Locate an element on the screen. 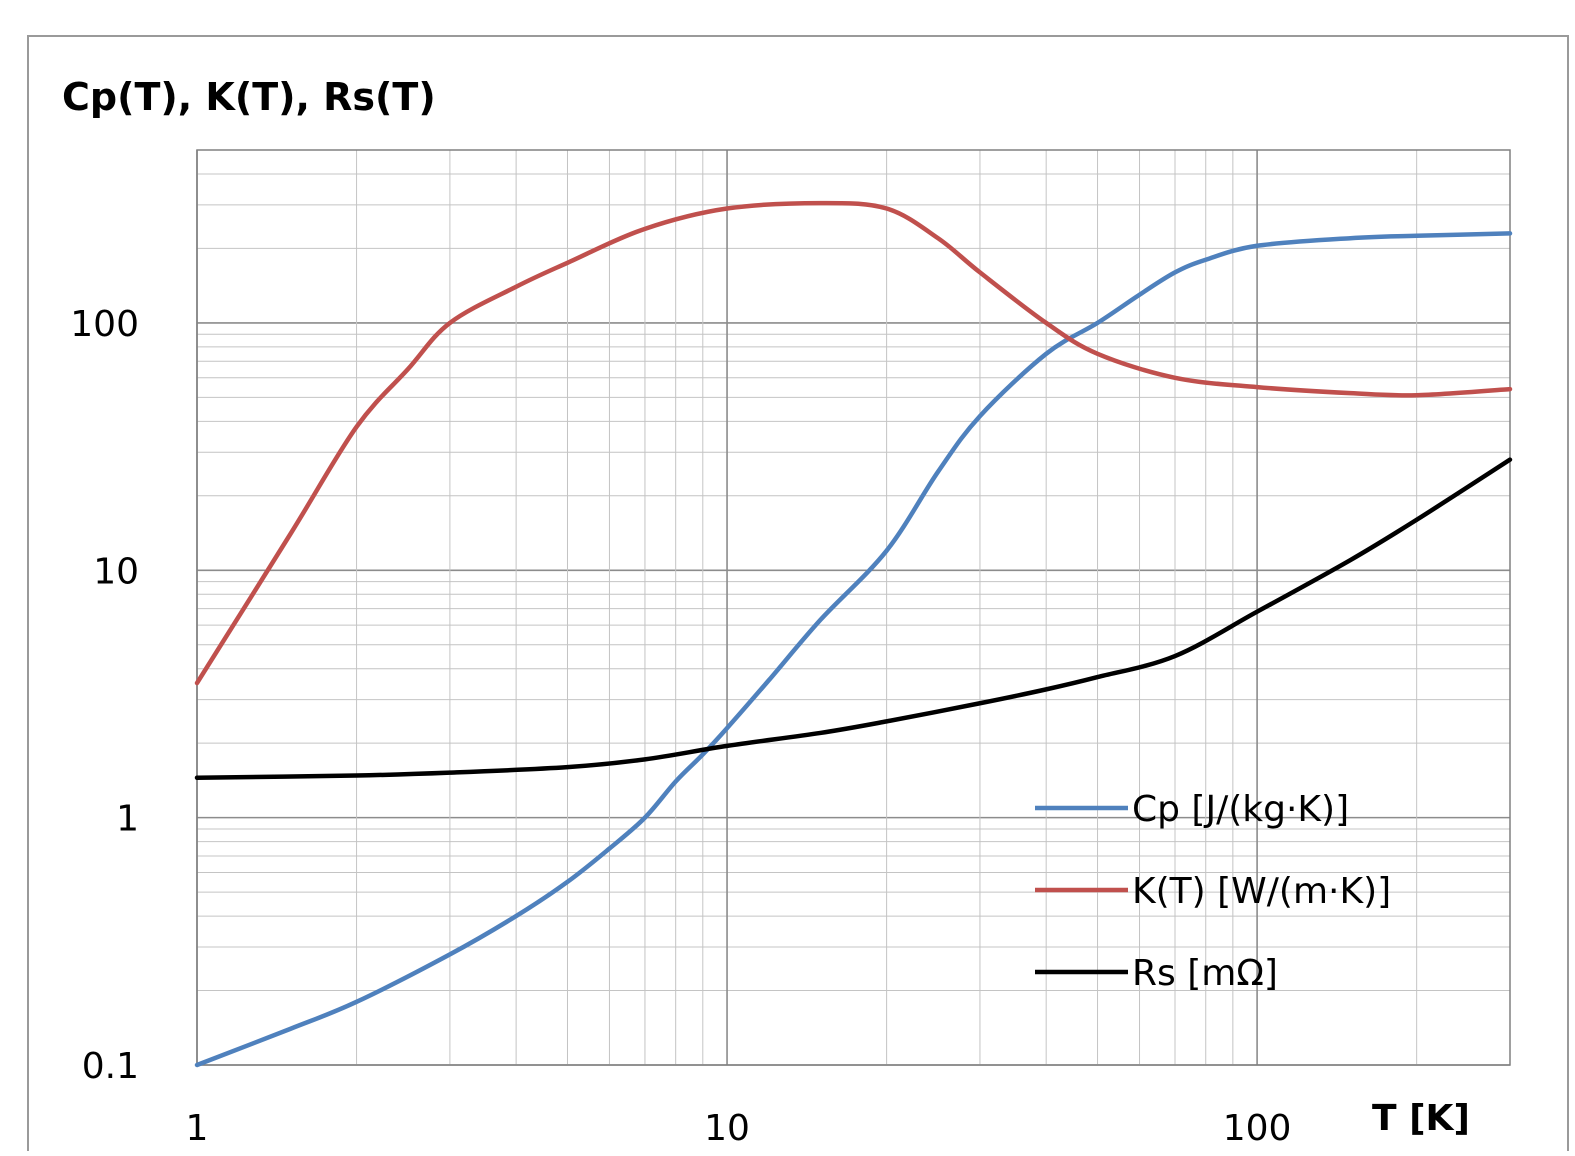  x-tick-label: 100 is located at coordinates (1257, 1128).